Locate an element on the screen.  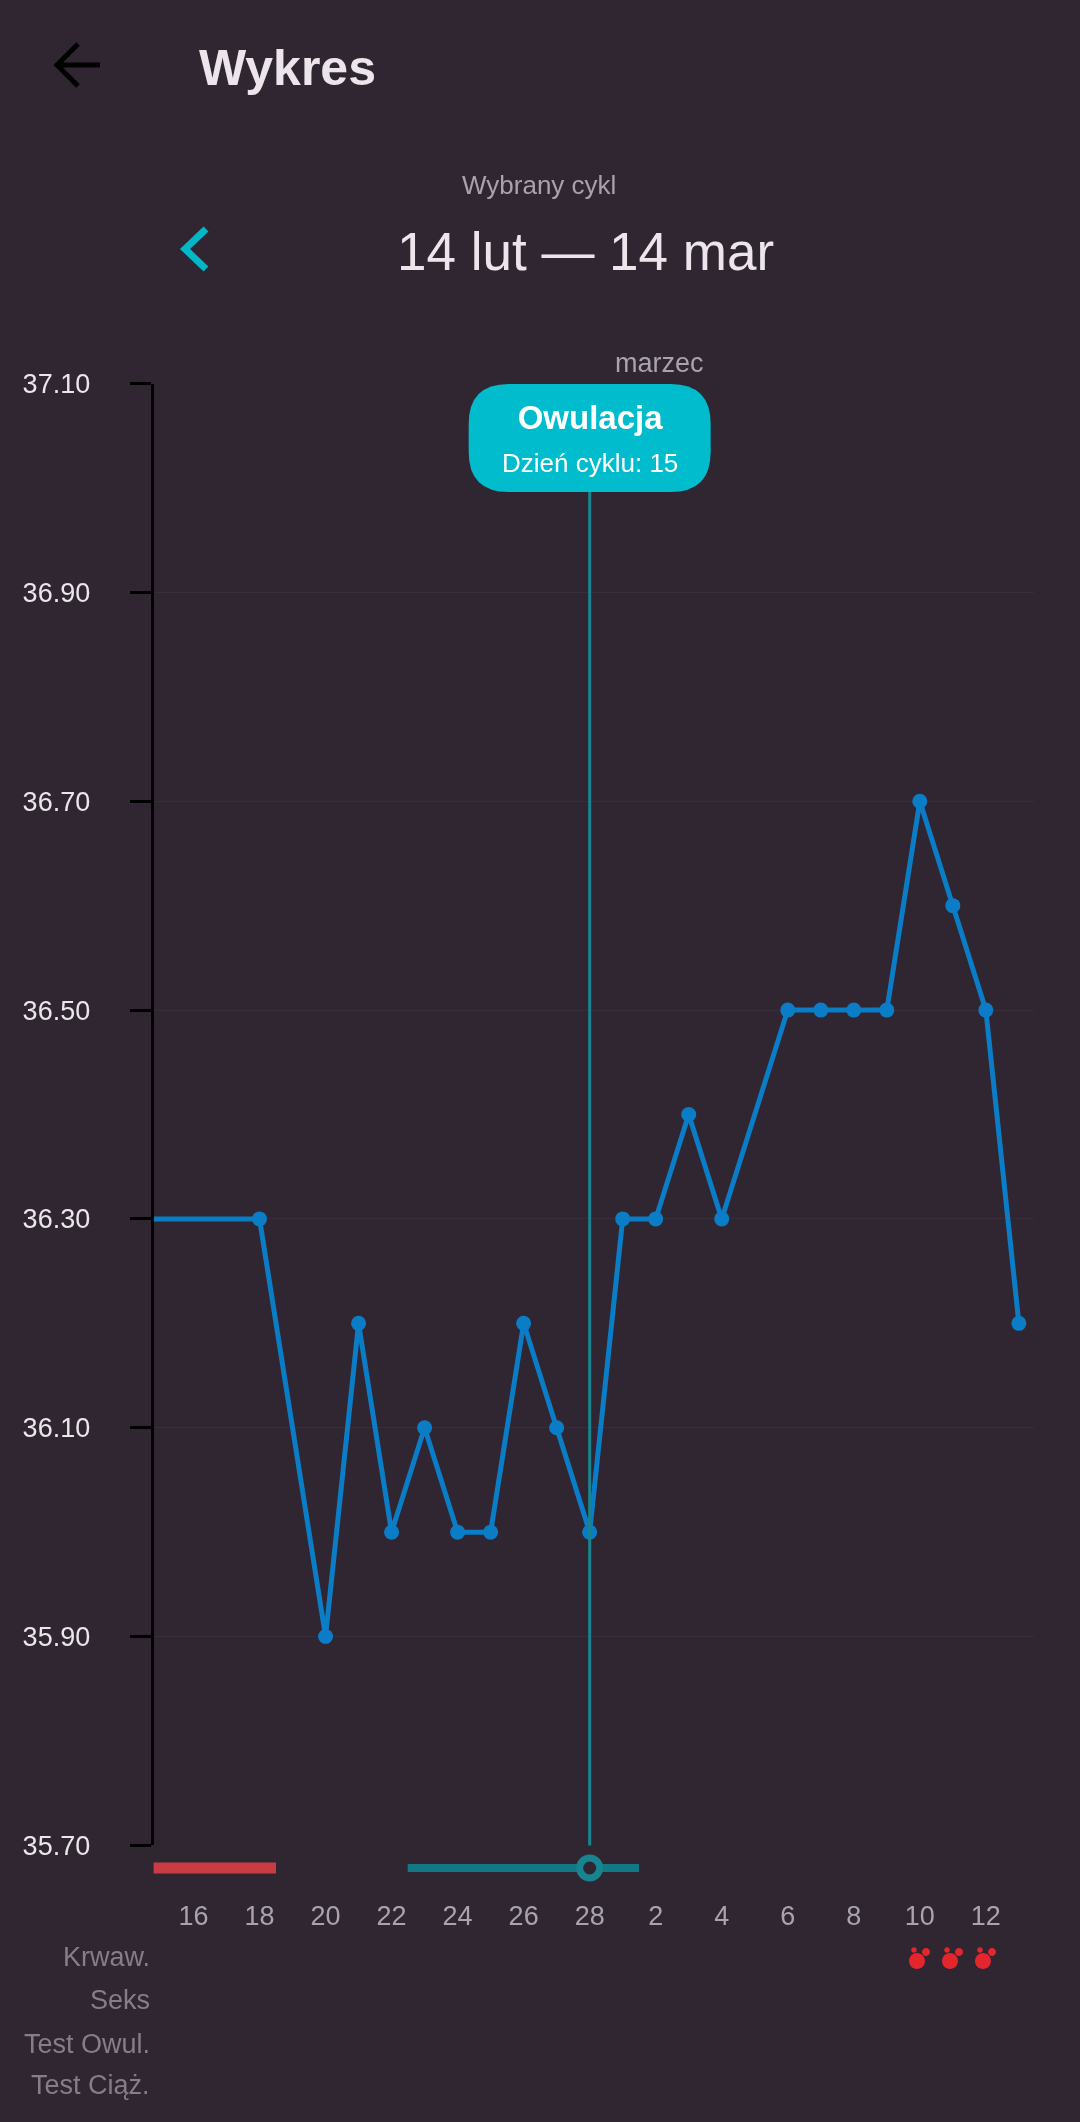
x-tick-label: 26 is located at coordinates (523, 1916).